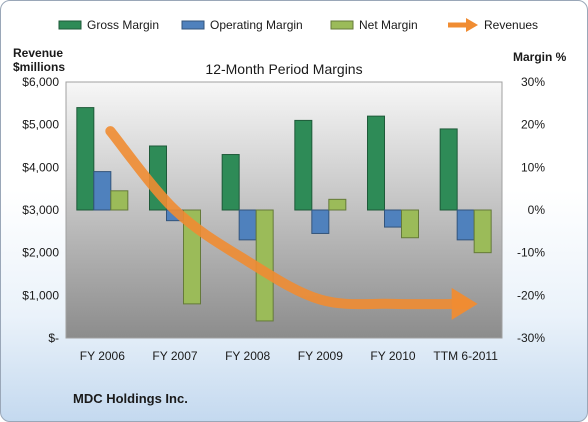 The image size is (588, 422). What do you see at coordinates (283, 69) in the screenshot?
I see `chart-title: 12-Month Period Margins` at bounding box center [283, 69].